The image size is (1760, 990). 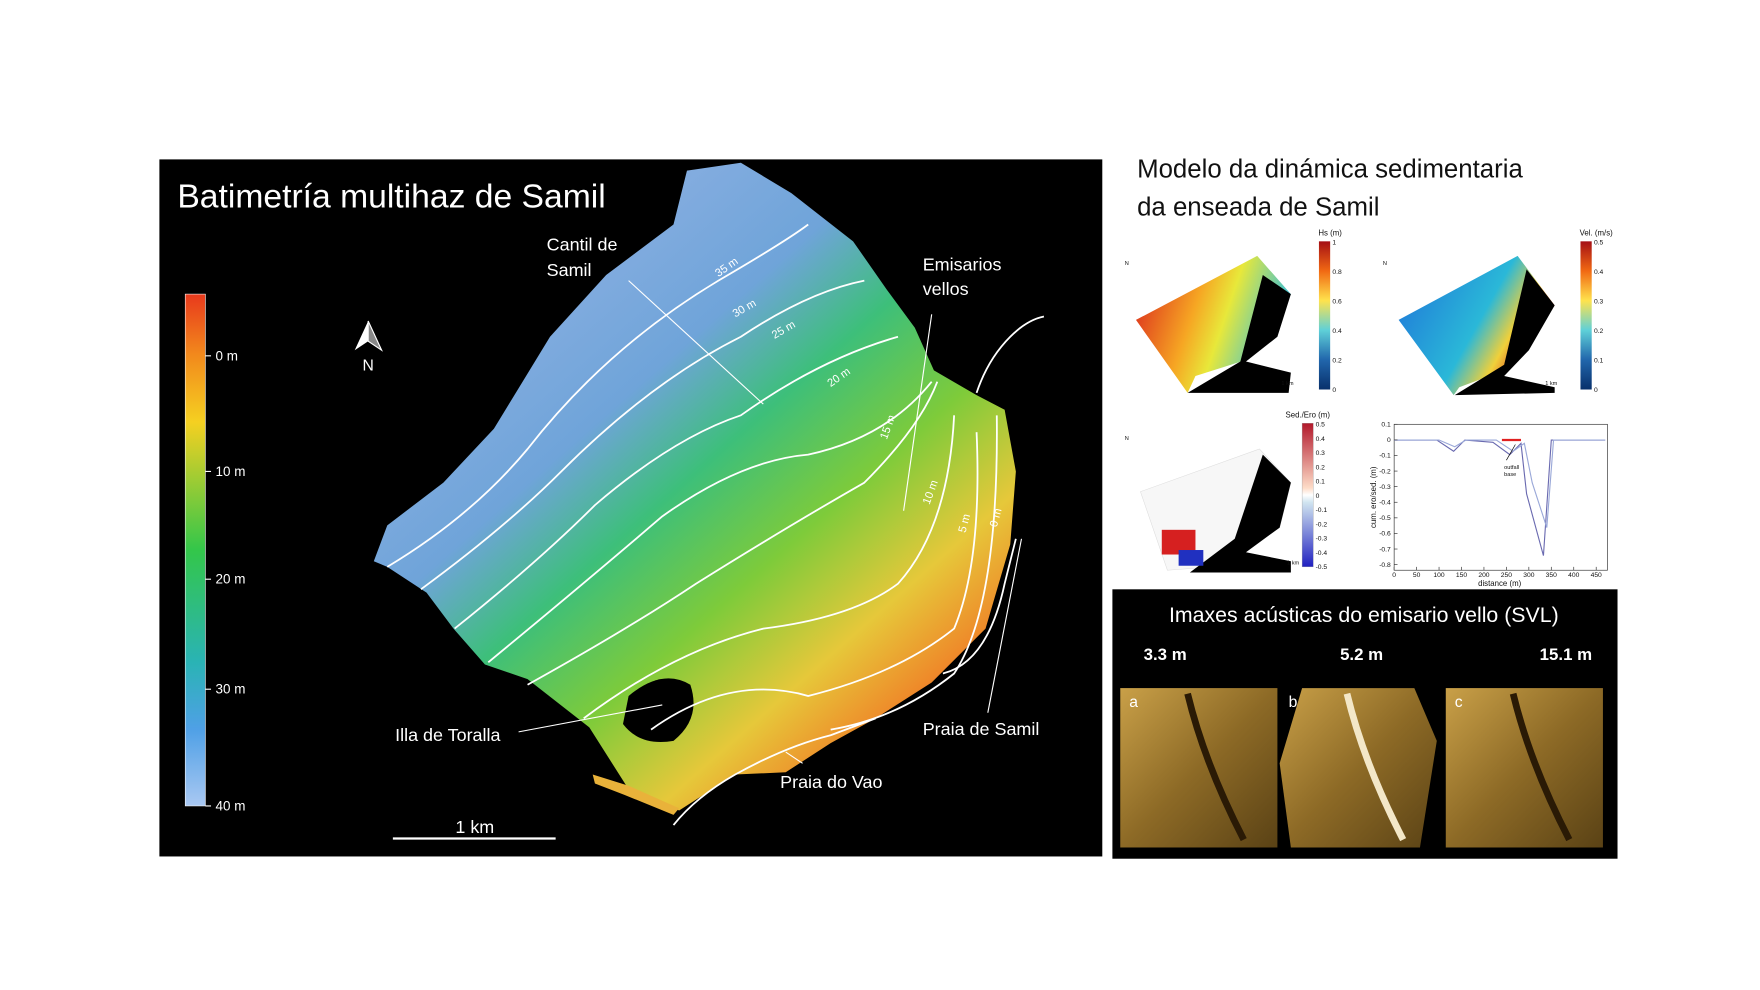 What do you see at coordinates (474, 827) in the screenshot?
I see `scale-bar-label: 1 km` at bounding box center [474, 827].